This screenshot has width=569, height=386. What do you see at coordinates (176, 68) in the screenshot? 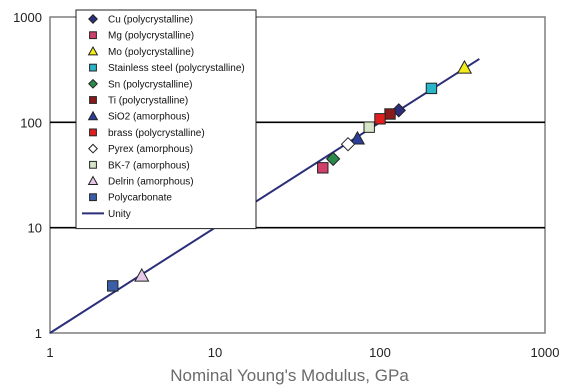
I see `legend-label-3: Stainless steel (polycrystalline)` at bounding box center [176, 68].